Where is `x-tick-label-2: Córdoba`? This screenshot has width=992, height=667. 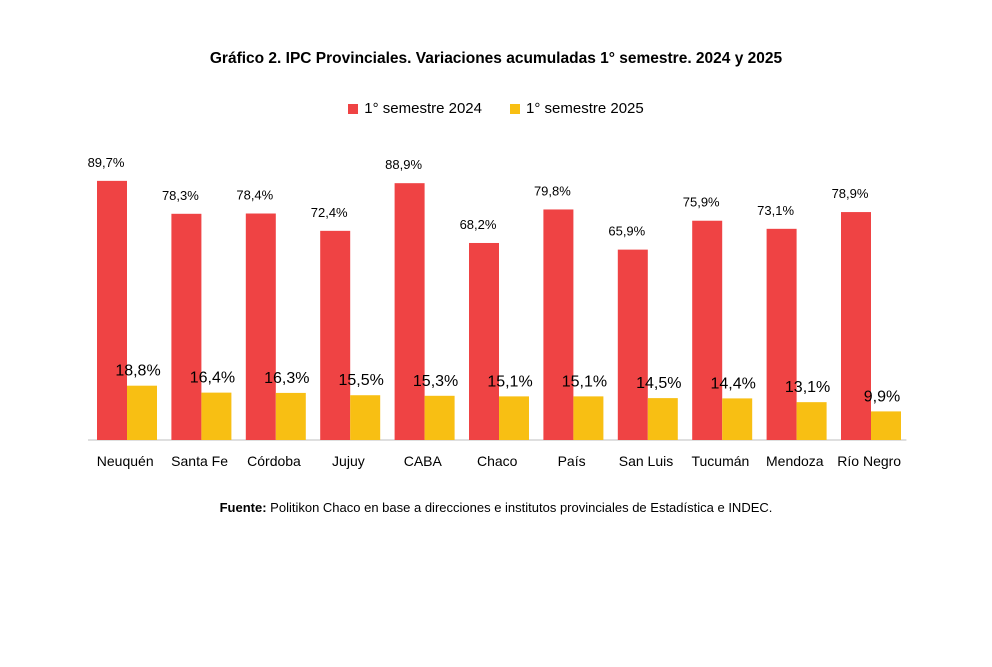
x-tick-label-2: Córdoba is located at coordinates (274, 461).